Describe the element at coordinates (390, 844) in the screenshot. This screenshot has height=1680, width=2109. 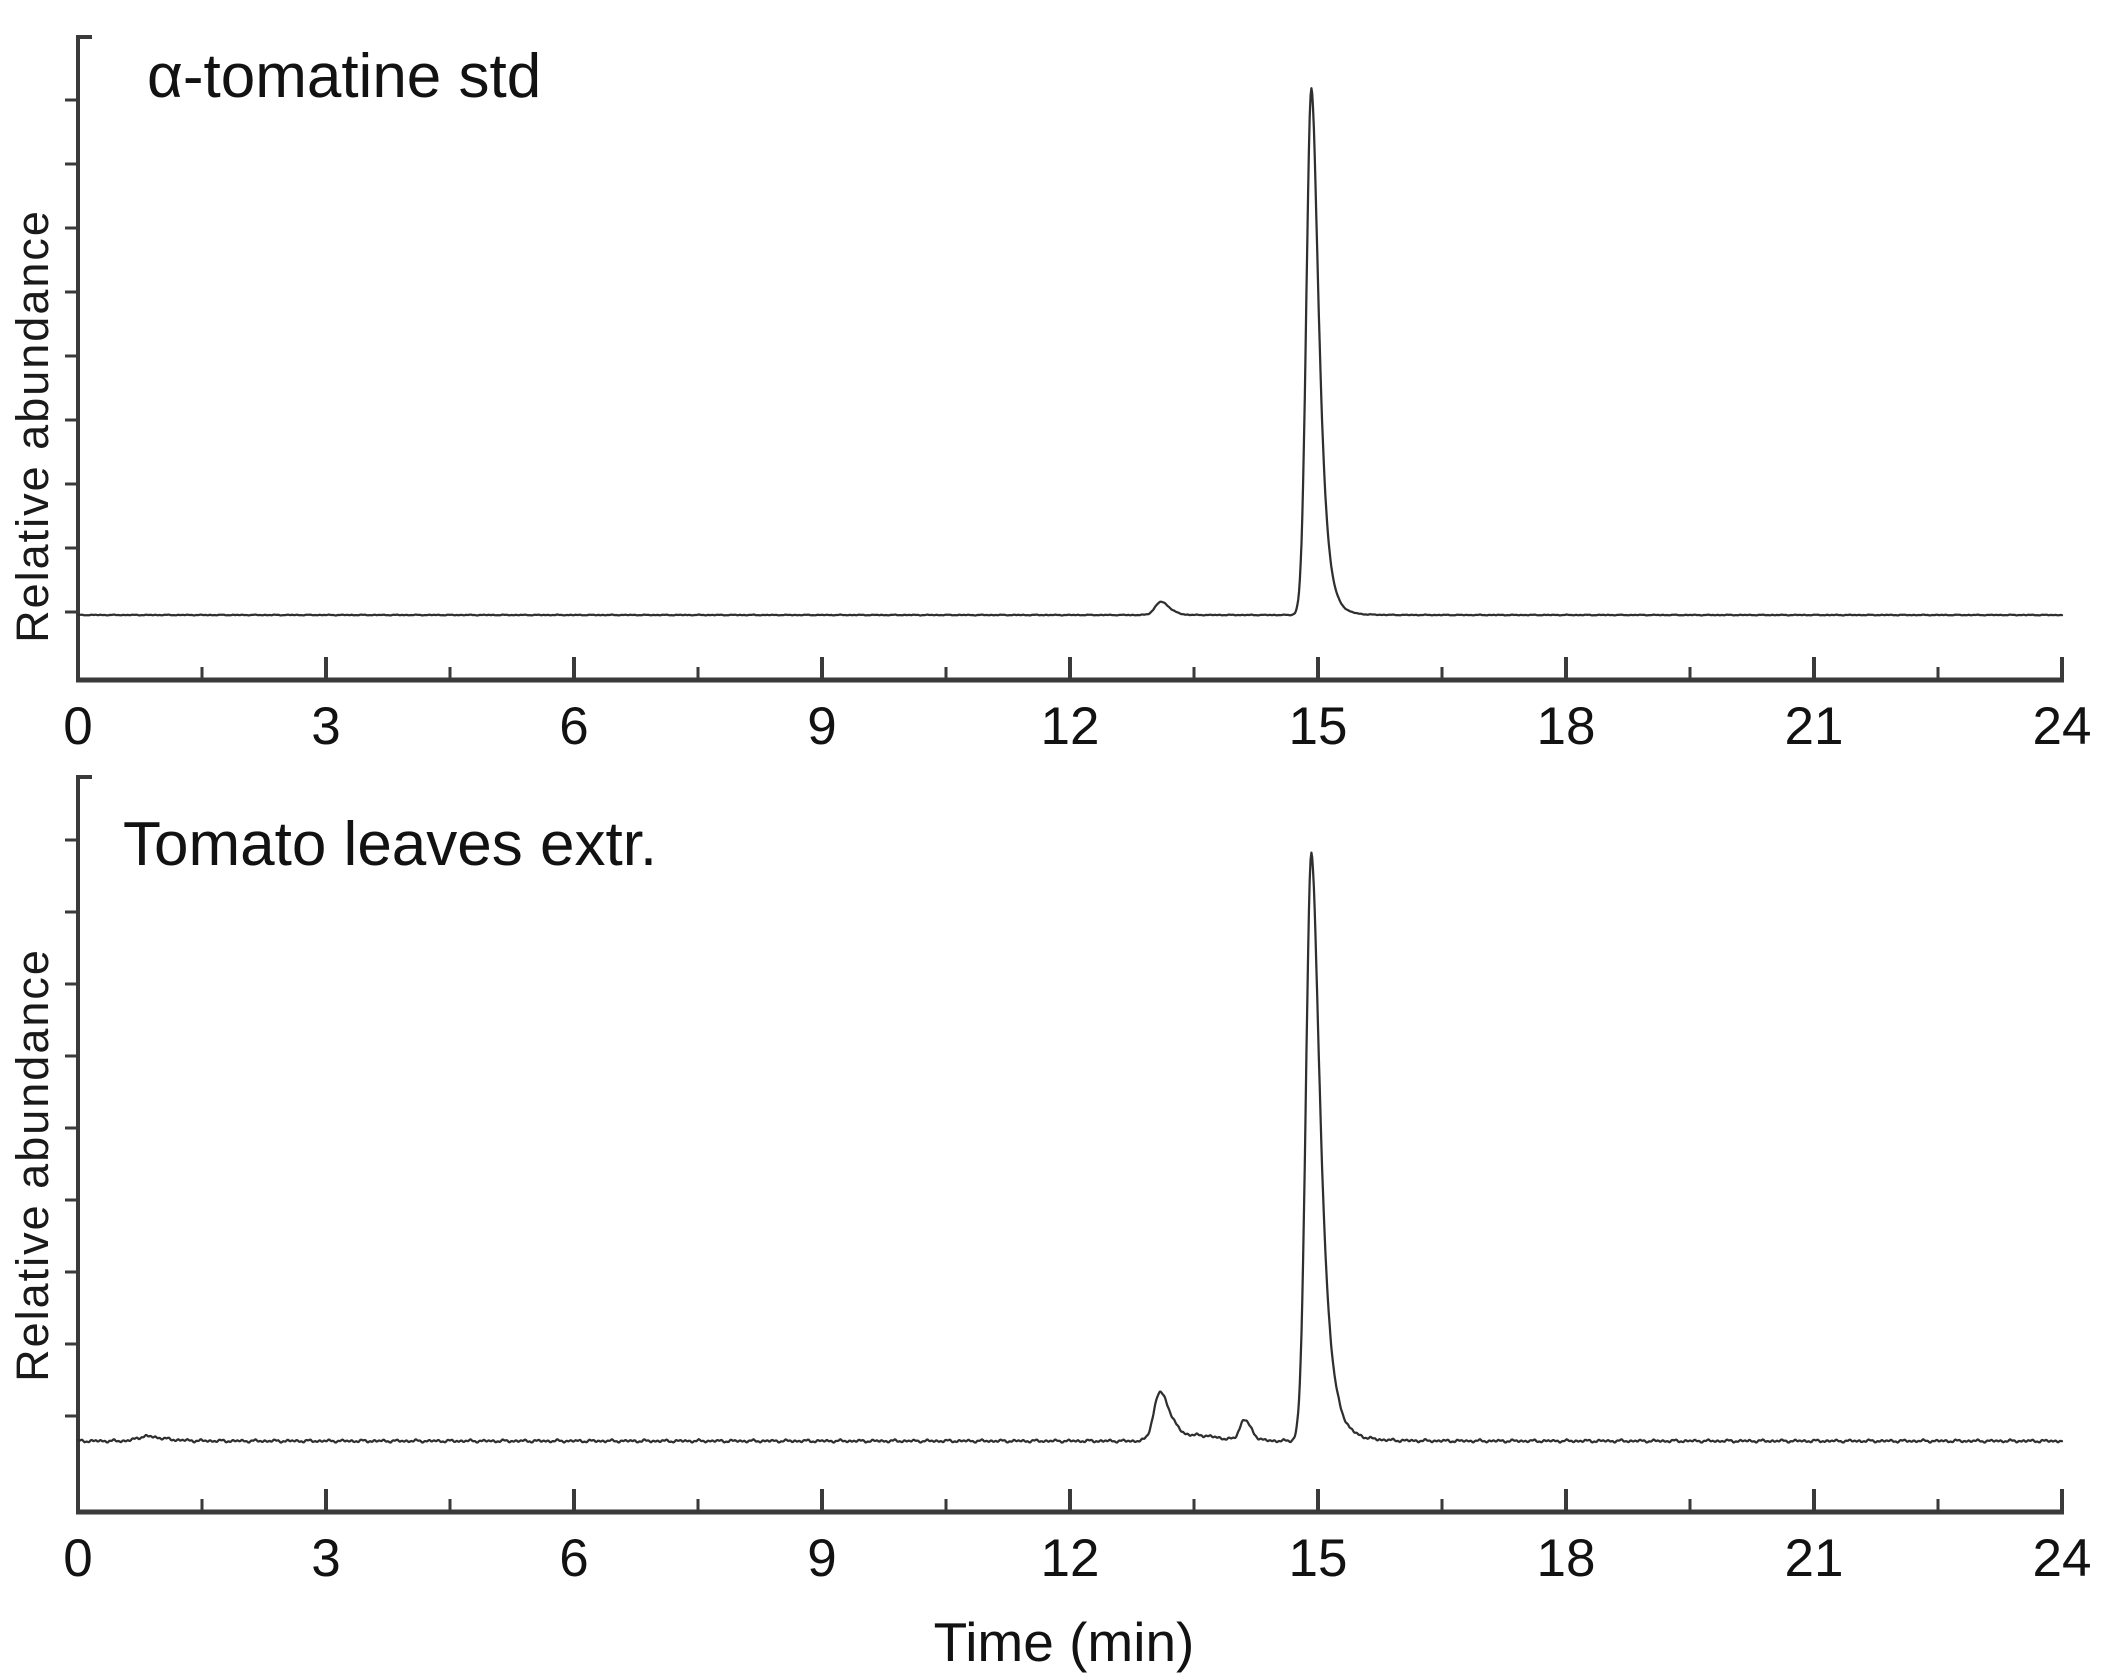
I see `bottom-panel-title: Tomato leaves extr.` at that location.